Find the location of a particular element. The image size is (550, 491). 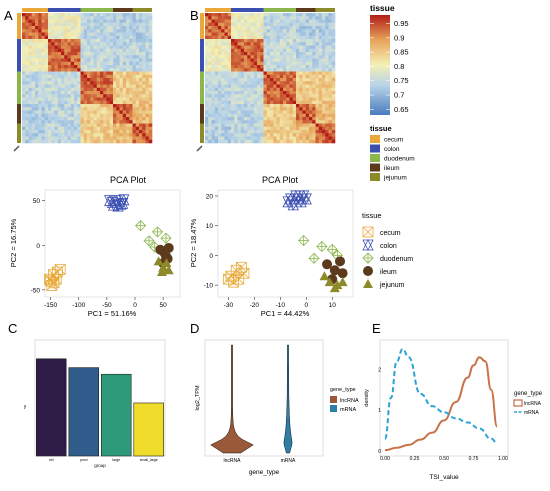

pca-xtick-label: -10 is located at coordinates (281, 305).